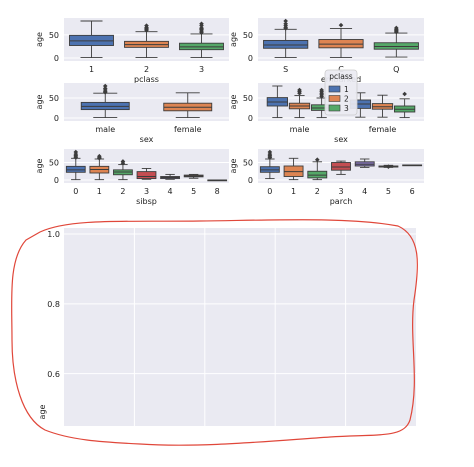 Image resolution: width=474 pixels, height=467 pixels. I want to click on panel-parch-5: 0 50 age 0 1 2 3 4 5 6 parch, so click(326, 177).